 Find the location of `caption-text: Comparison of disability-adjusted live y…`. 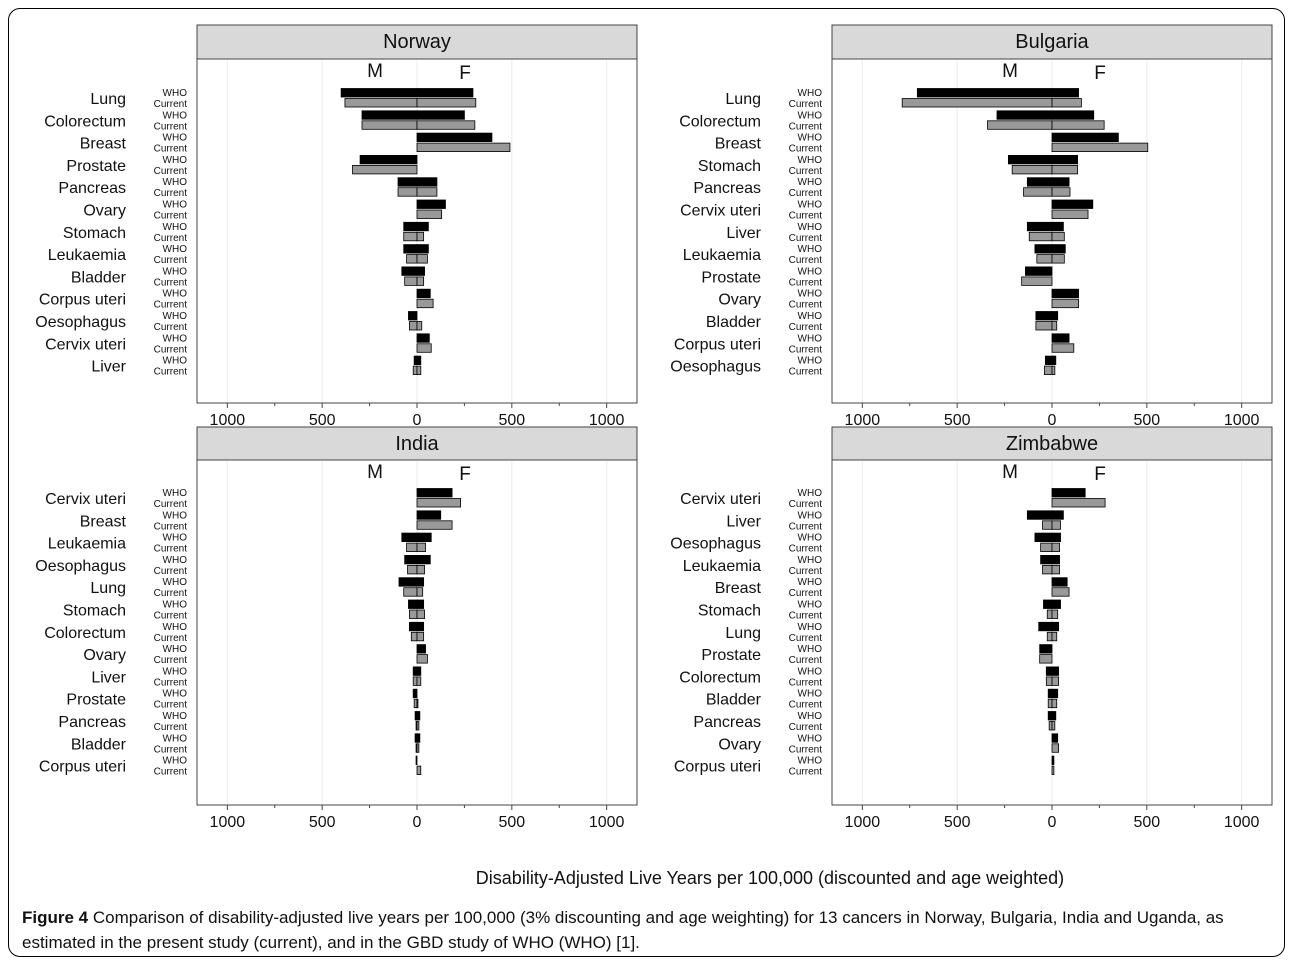

caption-text: Comparison of disability-adjusted live y… is located at coordinates (623, 930).